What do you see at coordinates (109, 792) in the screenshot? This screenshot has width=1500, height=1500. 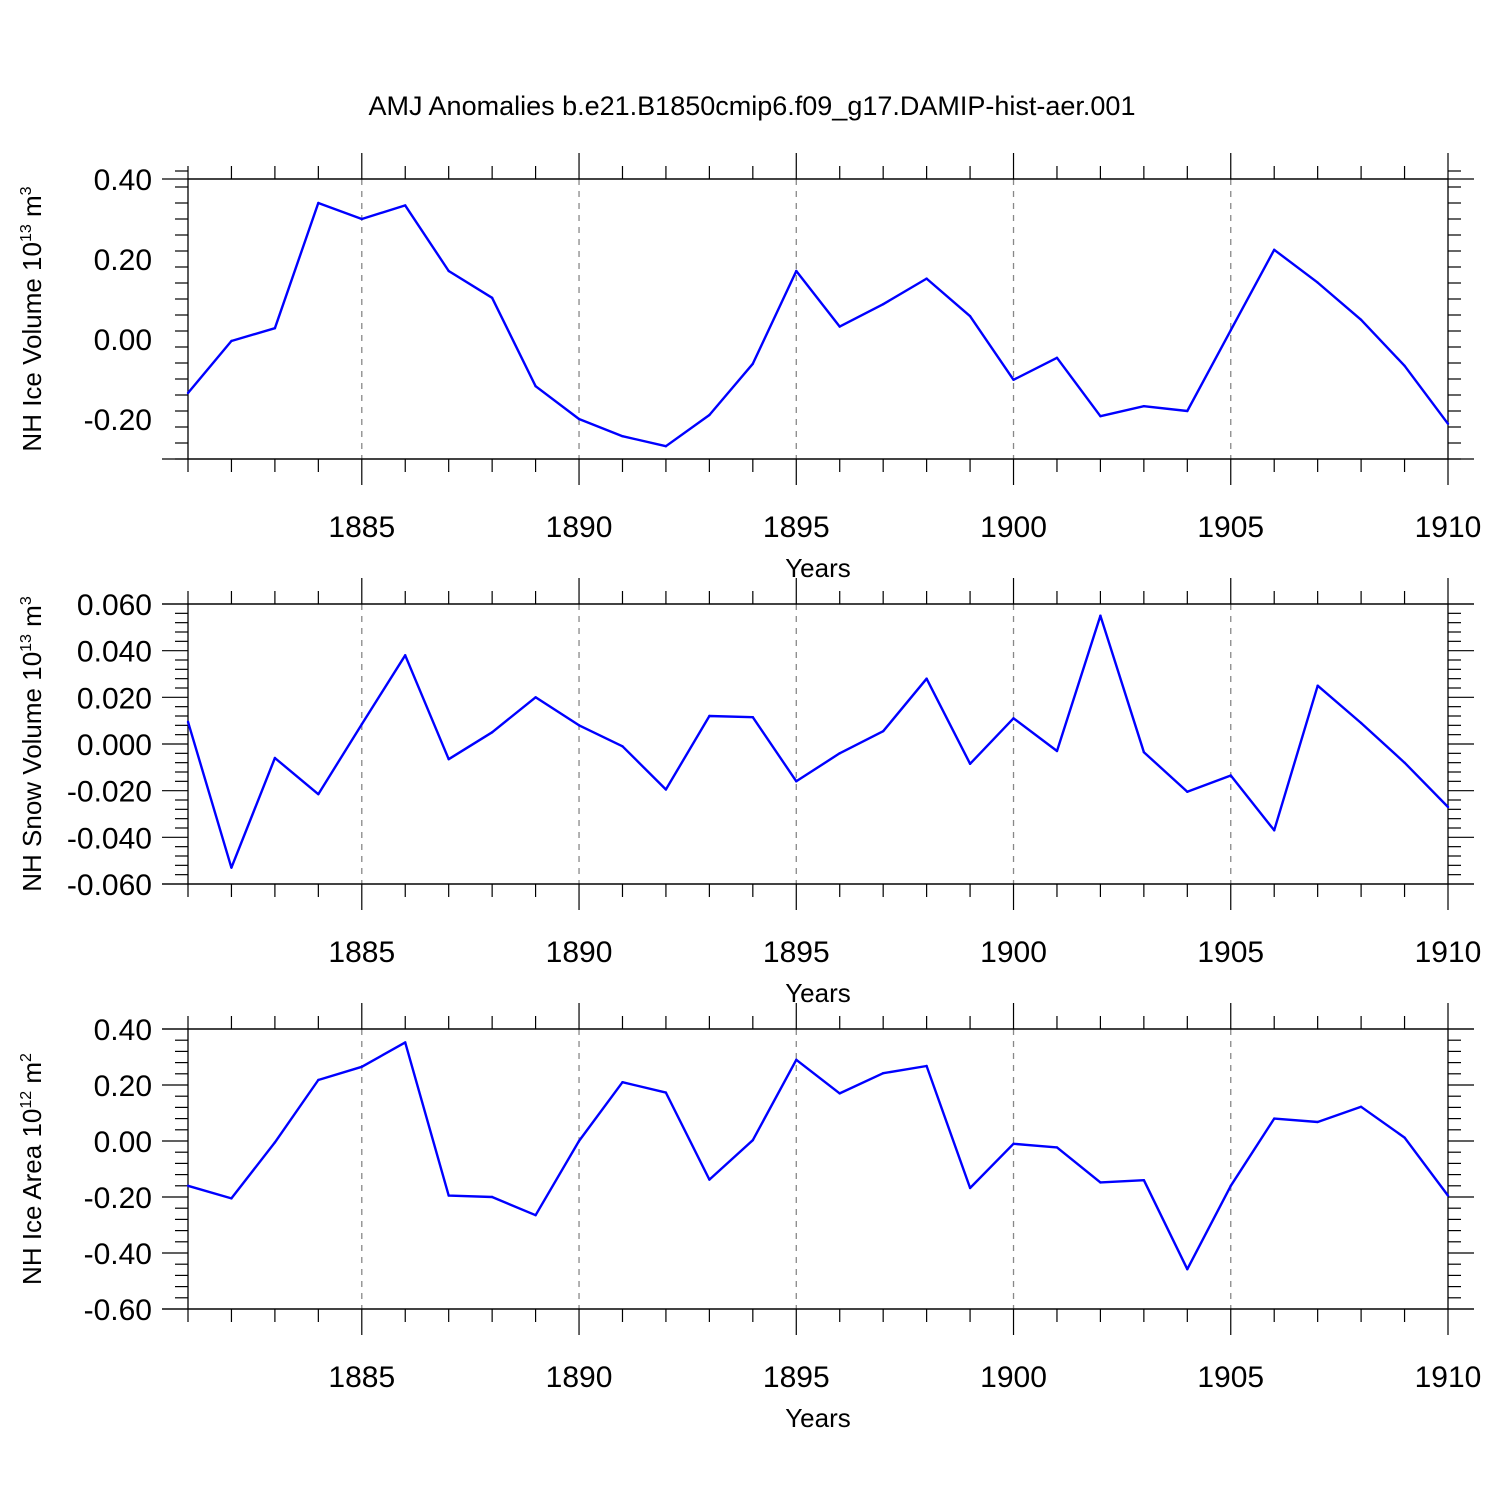 I see `y-tick-label: -0.020` at bounding box center [109, 792].